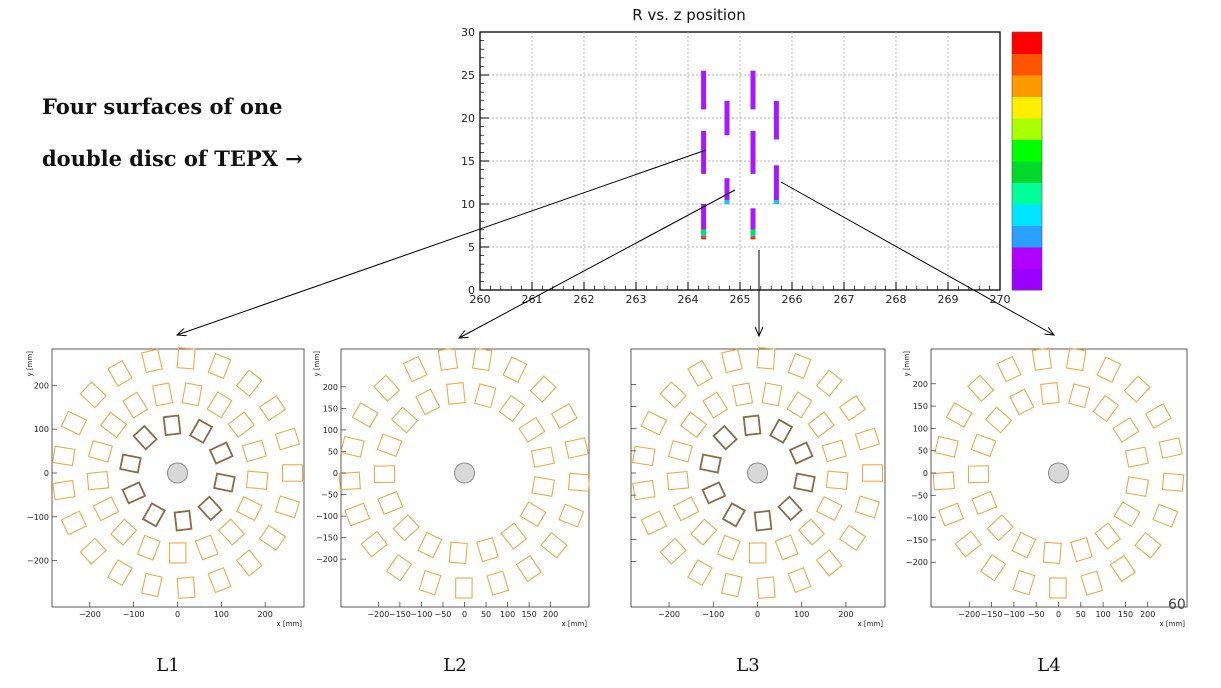 The width and height of the screenshot is (1221, 688). I want to click on panel-x-tick-label: −200, so click(378, 614).